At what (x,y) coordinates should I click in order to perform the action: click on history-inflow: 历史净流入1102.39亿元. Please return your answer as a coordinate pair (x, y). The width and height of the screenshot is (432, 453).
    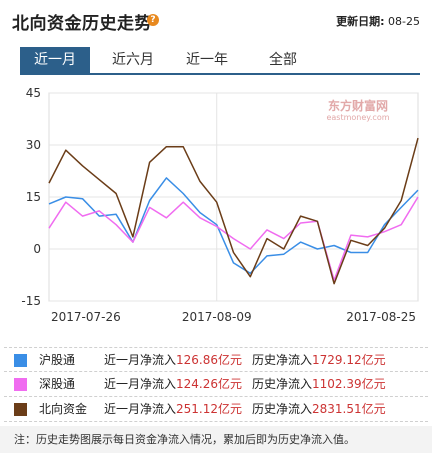
    Looking at the image, I should click on (319, 384).